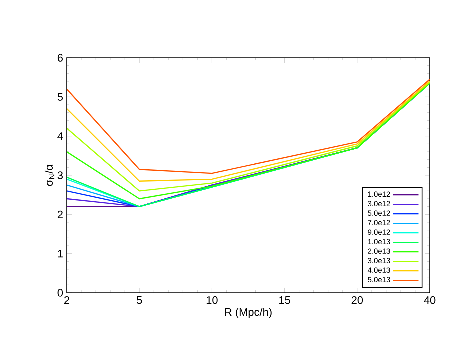 Image resolution: width=457 pixels, height=351 pixels. Describe the element at coordinates (212, 300) in the screenshot. I see `x-tick-label: 10` at that location.